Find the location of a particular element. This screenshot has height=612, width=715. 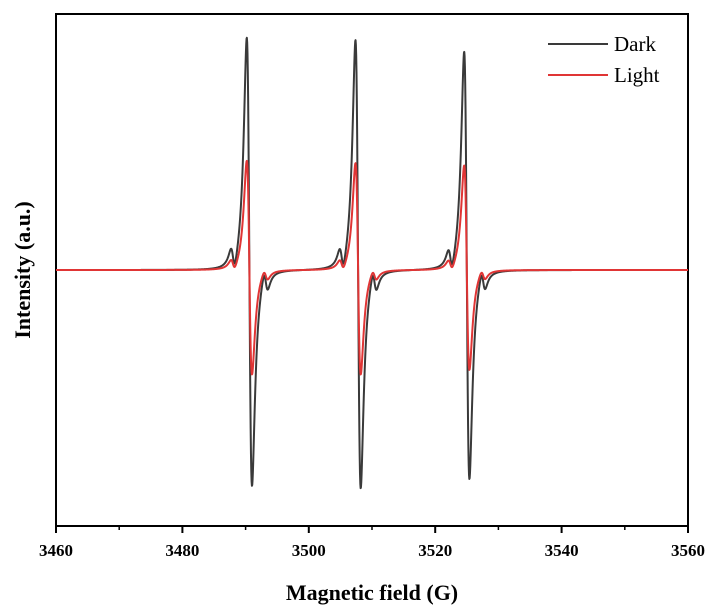

x-axis-ticks: 3460 3480 3500 3520 3540 3560 is located at coordinates (372, 543).